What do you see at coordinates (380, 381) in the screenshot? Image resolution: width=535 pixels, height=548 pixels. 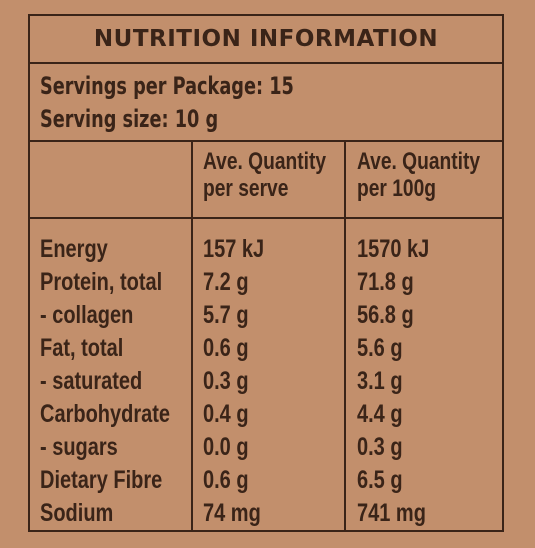 I see `per-100g-value: 3.1 g` at bounding box center [380, 381].